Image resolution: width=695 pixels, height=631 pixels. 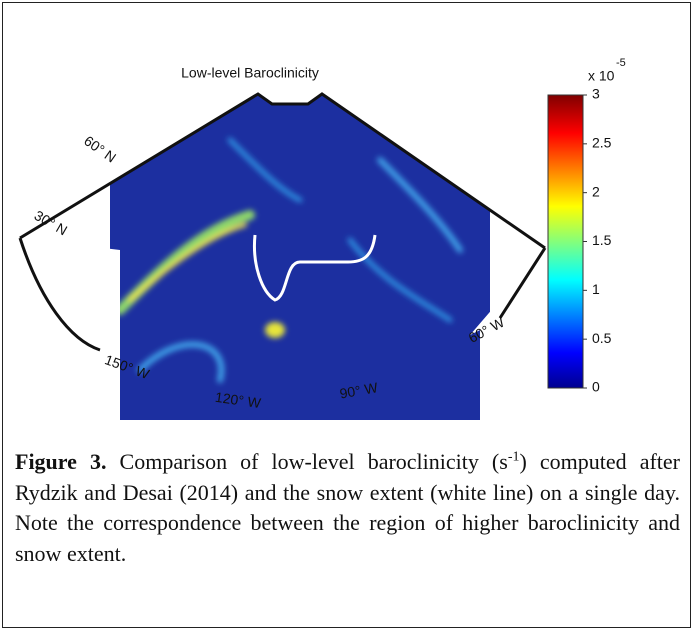 What do you see at coordinates (358, 390) in the screenshot?
I see `lon-label: 90° W` at bounding box center [358, 390].